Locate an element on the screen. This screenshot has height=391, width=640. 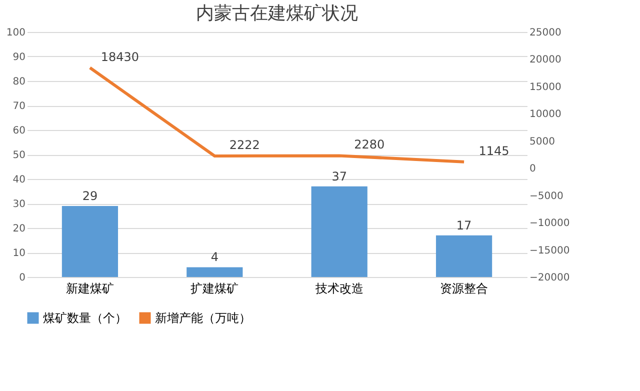
y-tick-label: 40 is located at coordinates (19, 180).